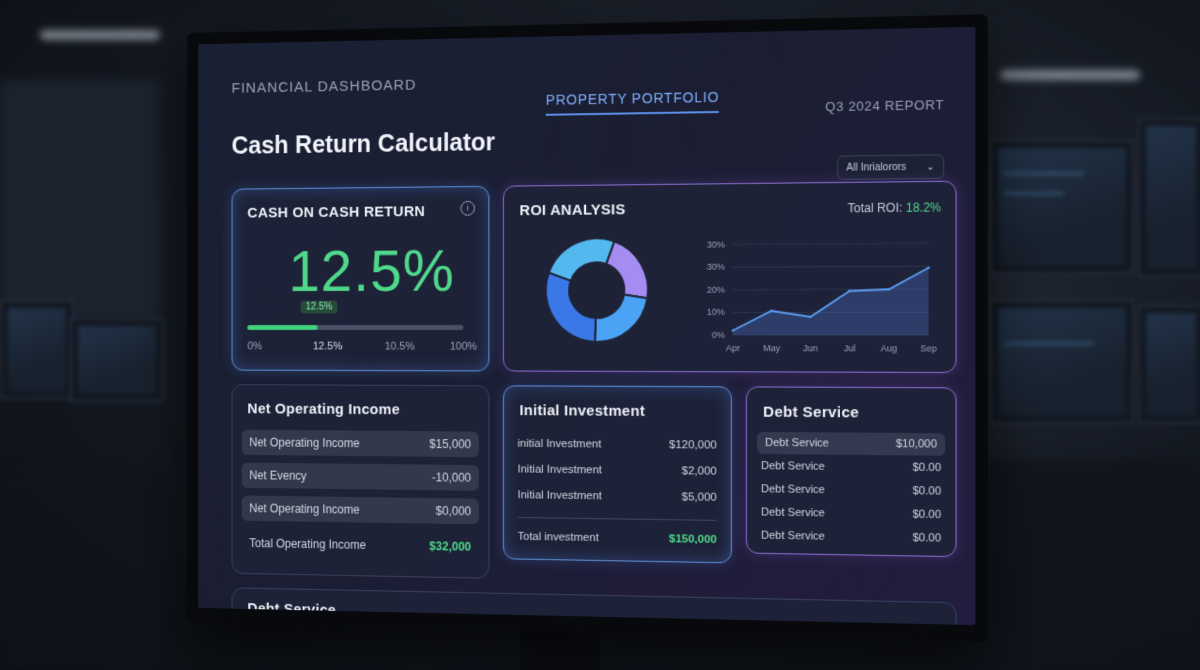 The height and width of the screenshot is (670, 1200). I want to click on noi-row: Net Operating Income $0,000, so click(360, 510).